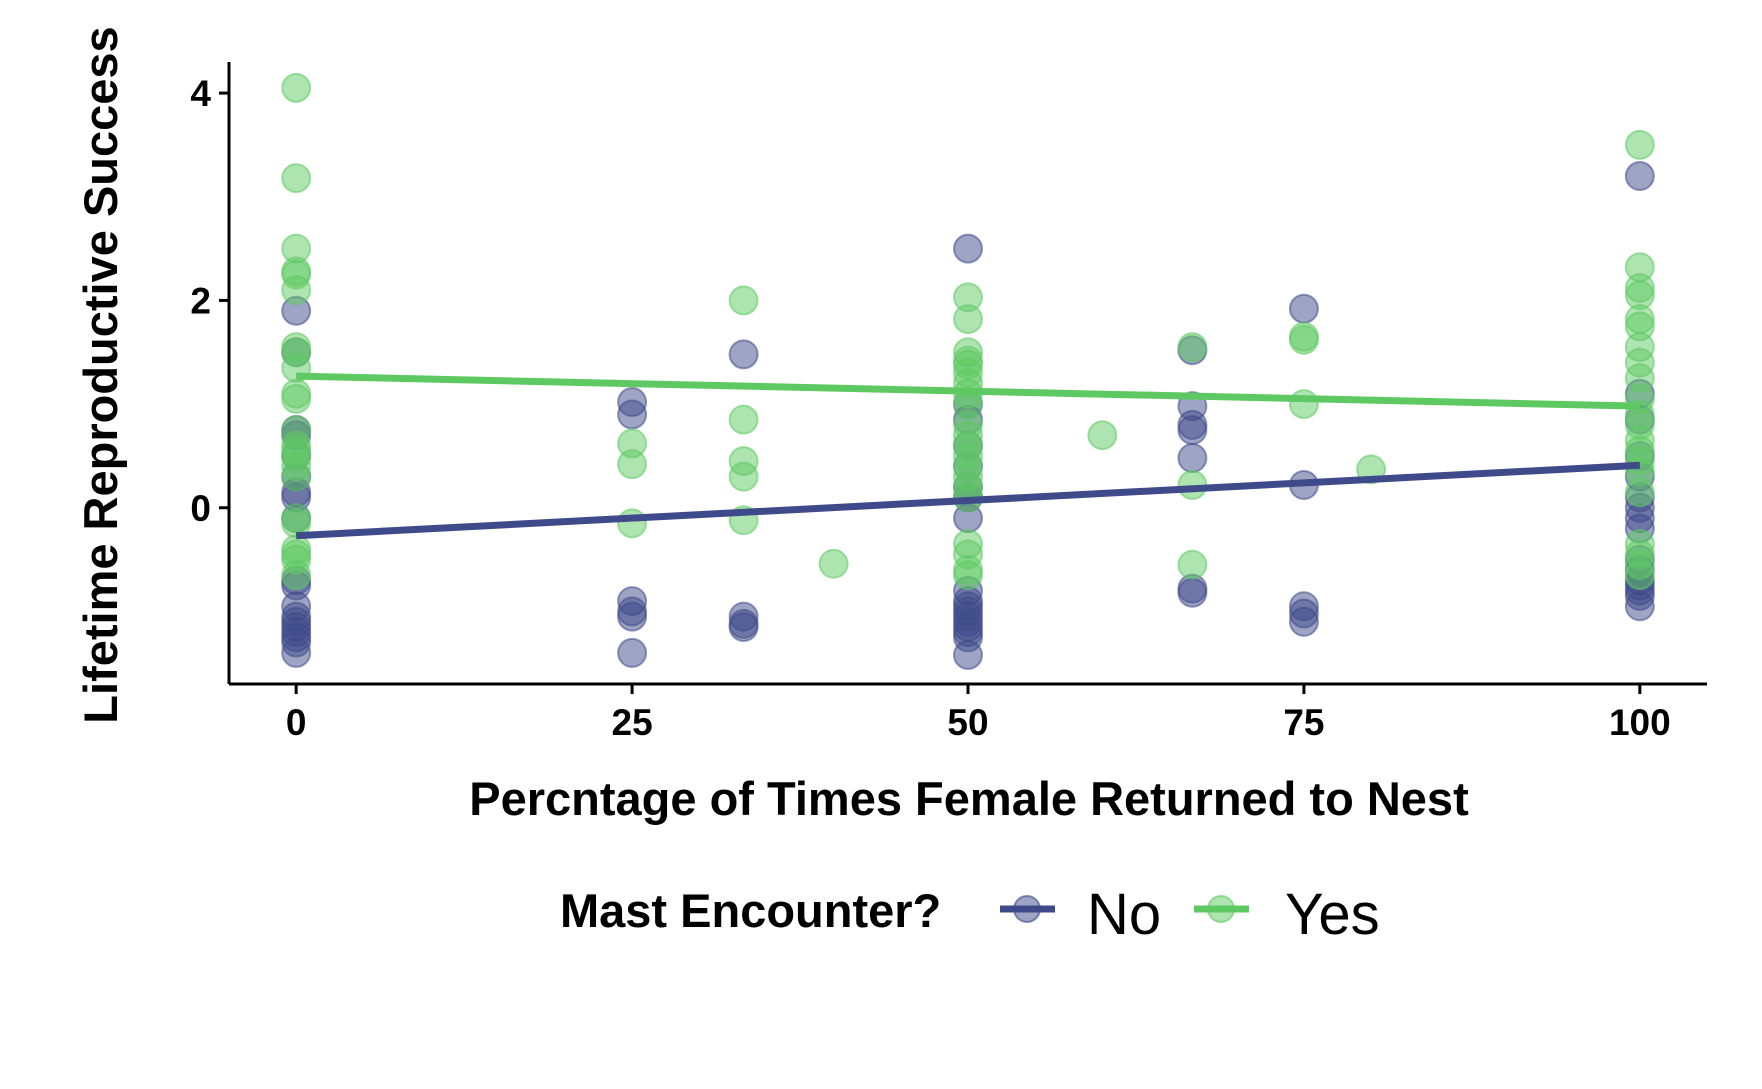 The image size is (1762, 1089). What do you see at coordinates (970, 914) in the screenshot?
I see `legend: Mast Encounter? No Yes` at bounding box center [970, 914].